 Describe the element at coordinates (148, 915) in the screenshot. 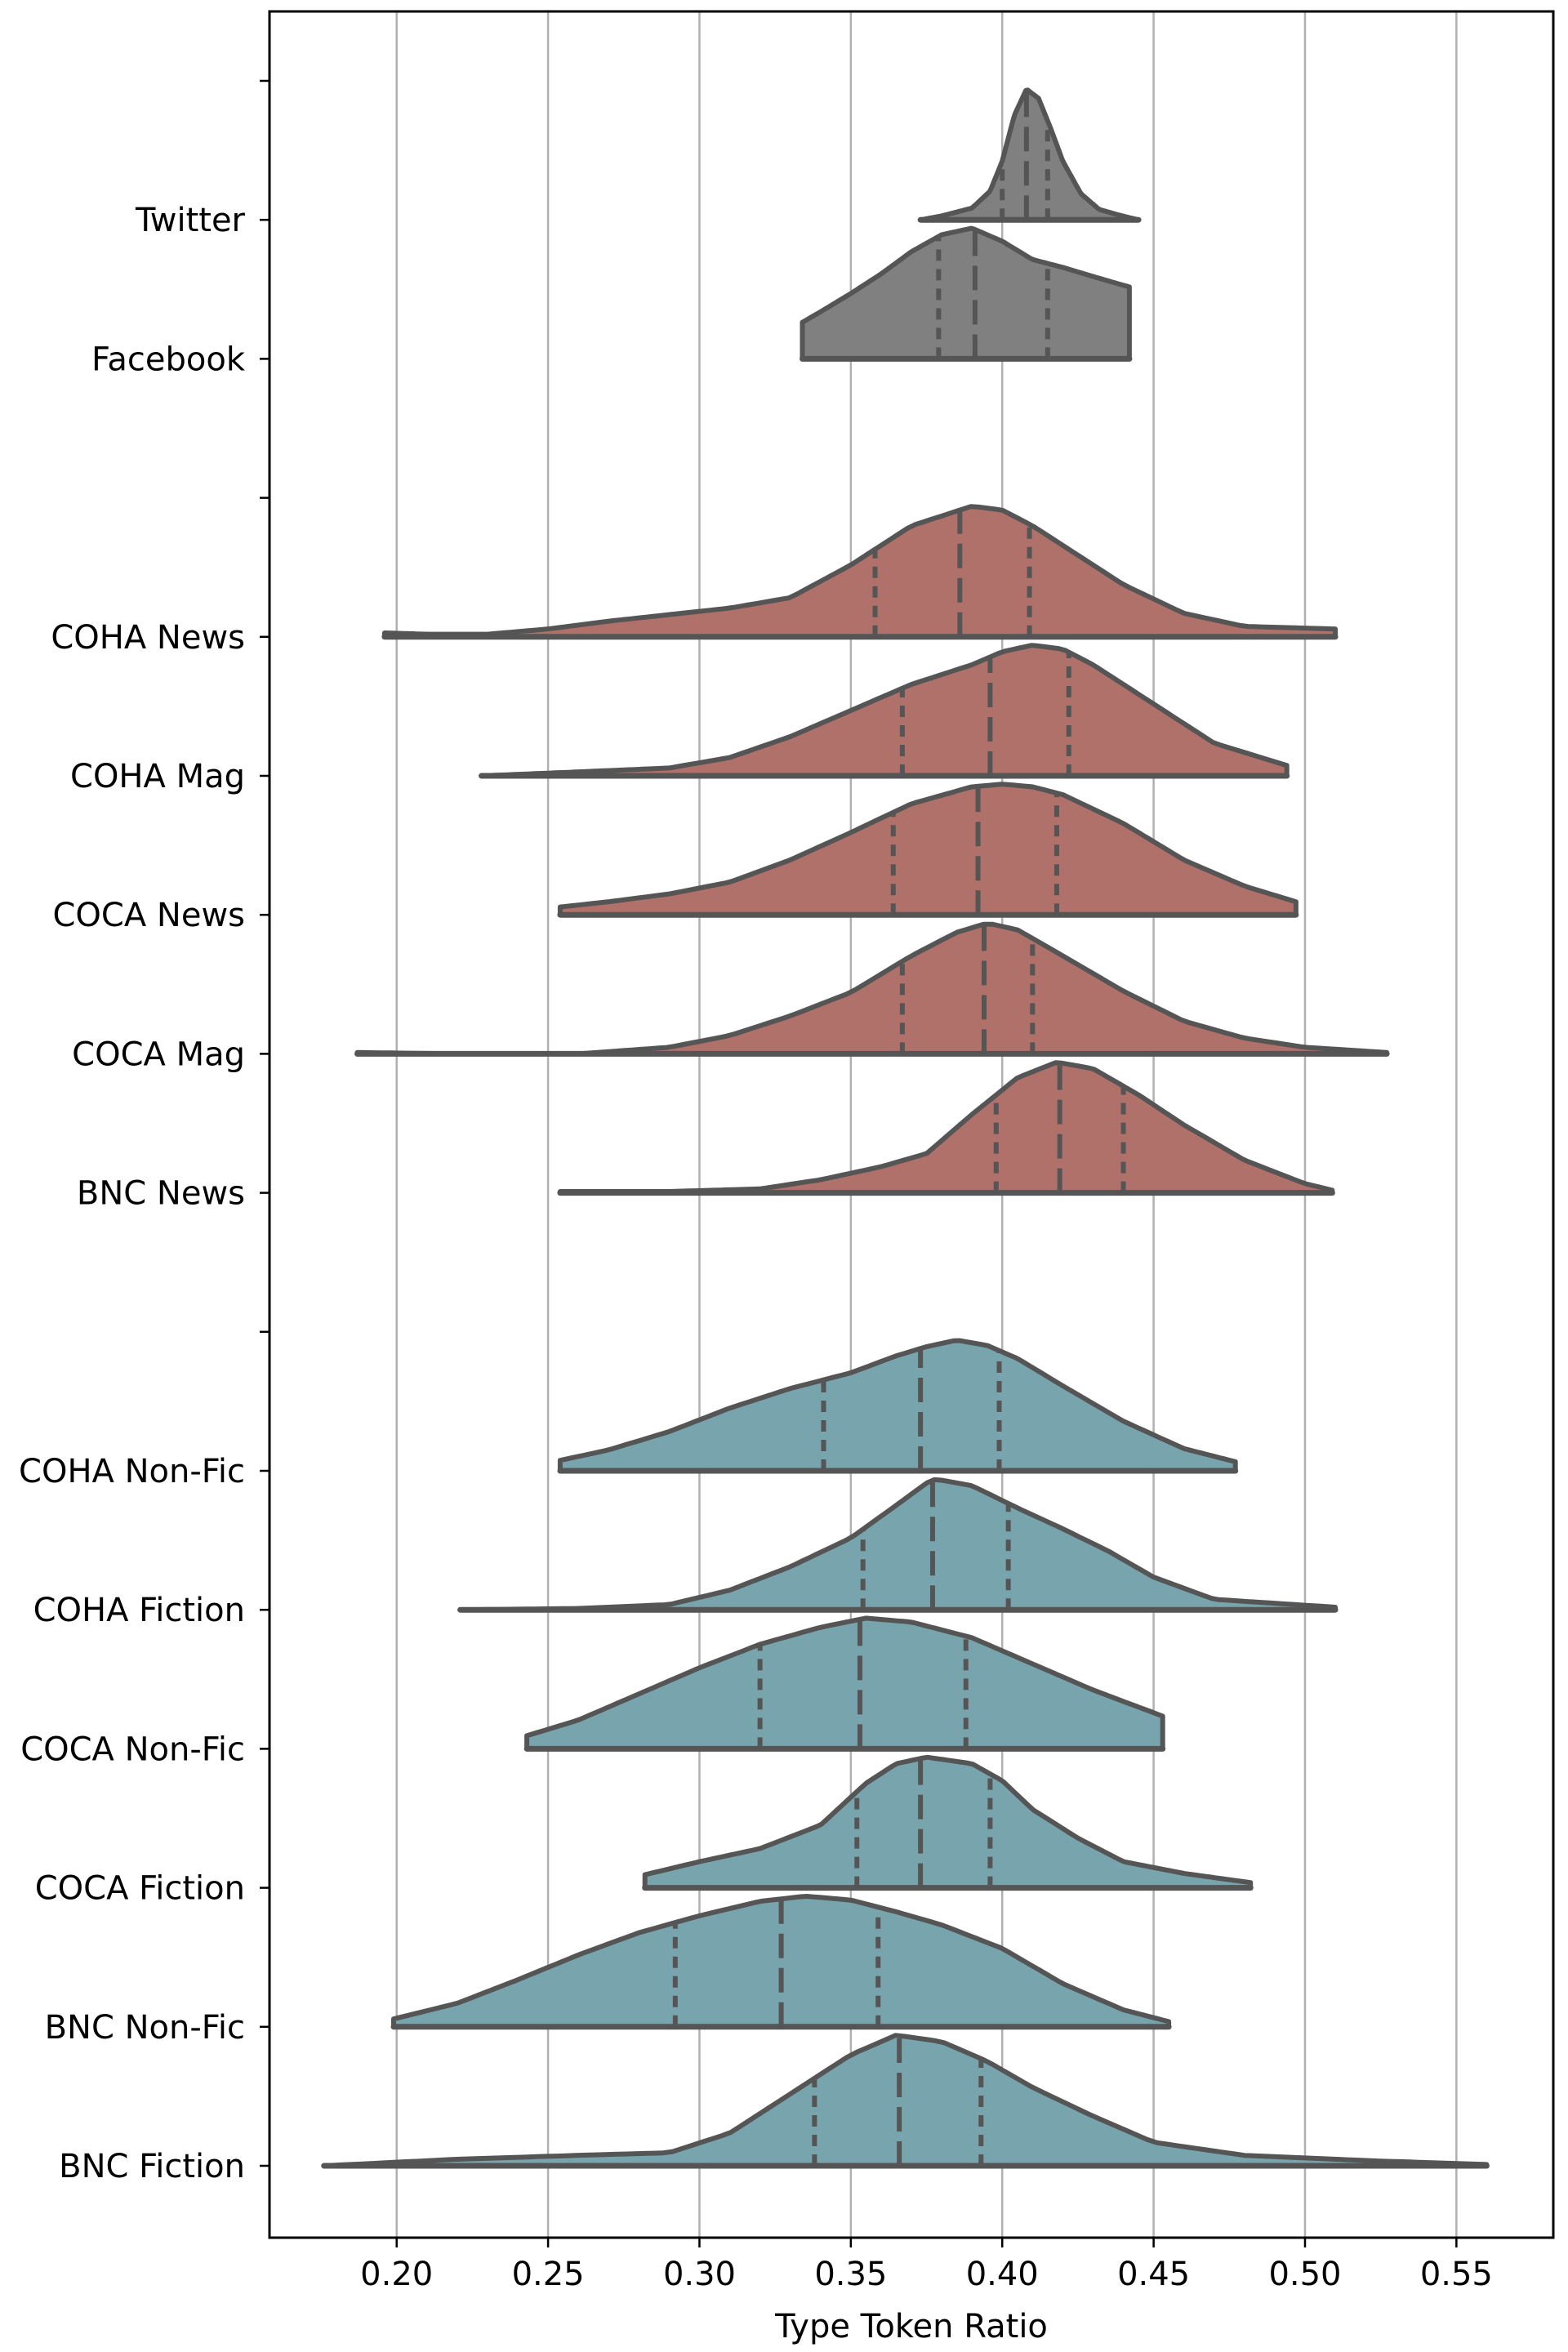

I see `y-tick-label: COCA News` at that location.